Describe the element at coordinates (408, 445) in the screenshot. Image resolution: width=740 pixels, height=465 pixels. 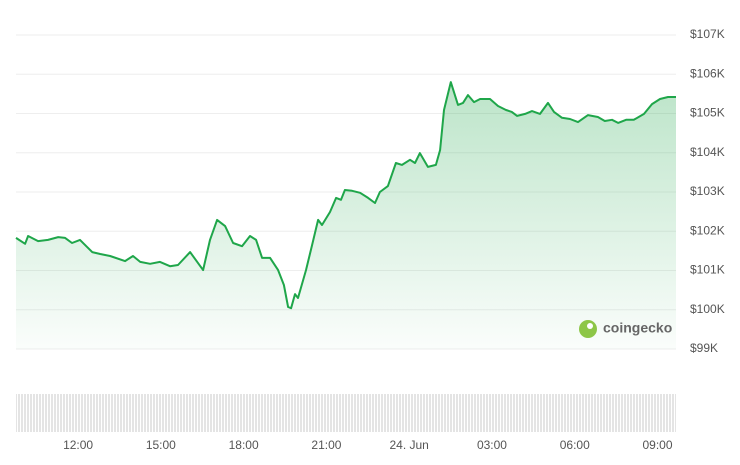
I see `x-tick-label: 24. Jun` at that location.